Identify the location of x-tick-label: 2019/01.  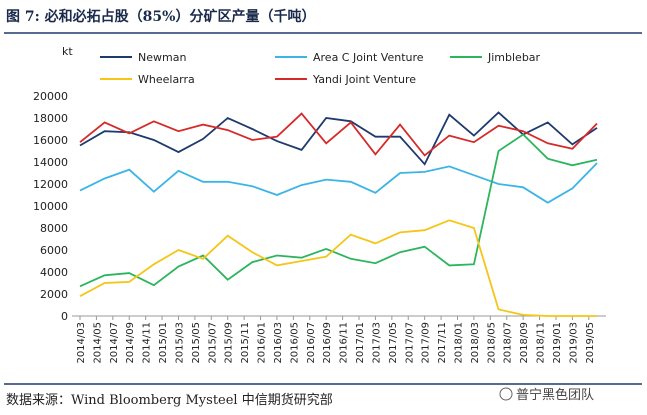
(557, 343).